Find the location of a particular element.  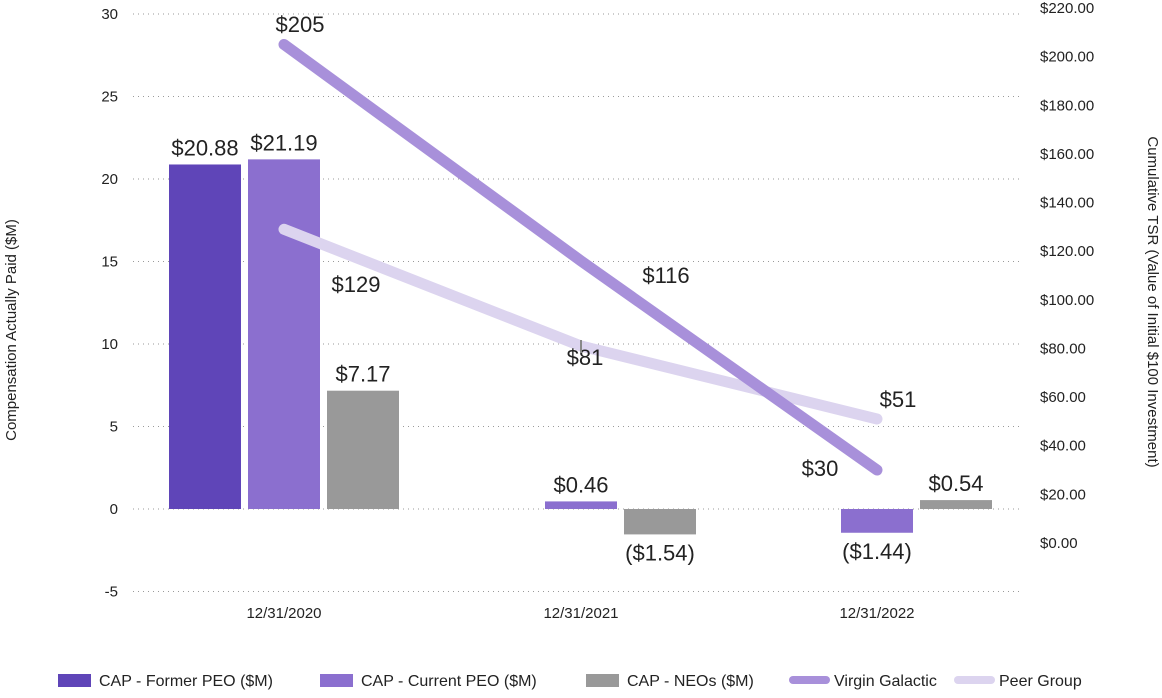

y-right-tick-label: $200.00 is located at coordinates (1067, 57).